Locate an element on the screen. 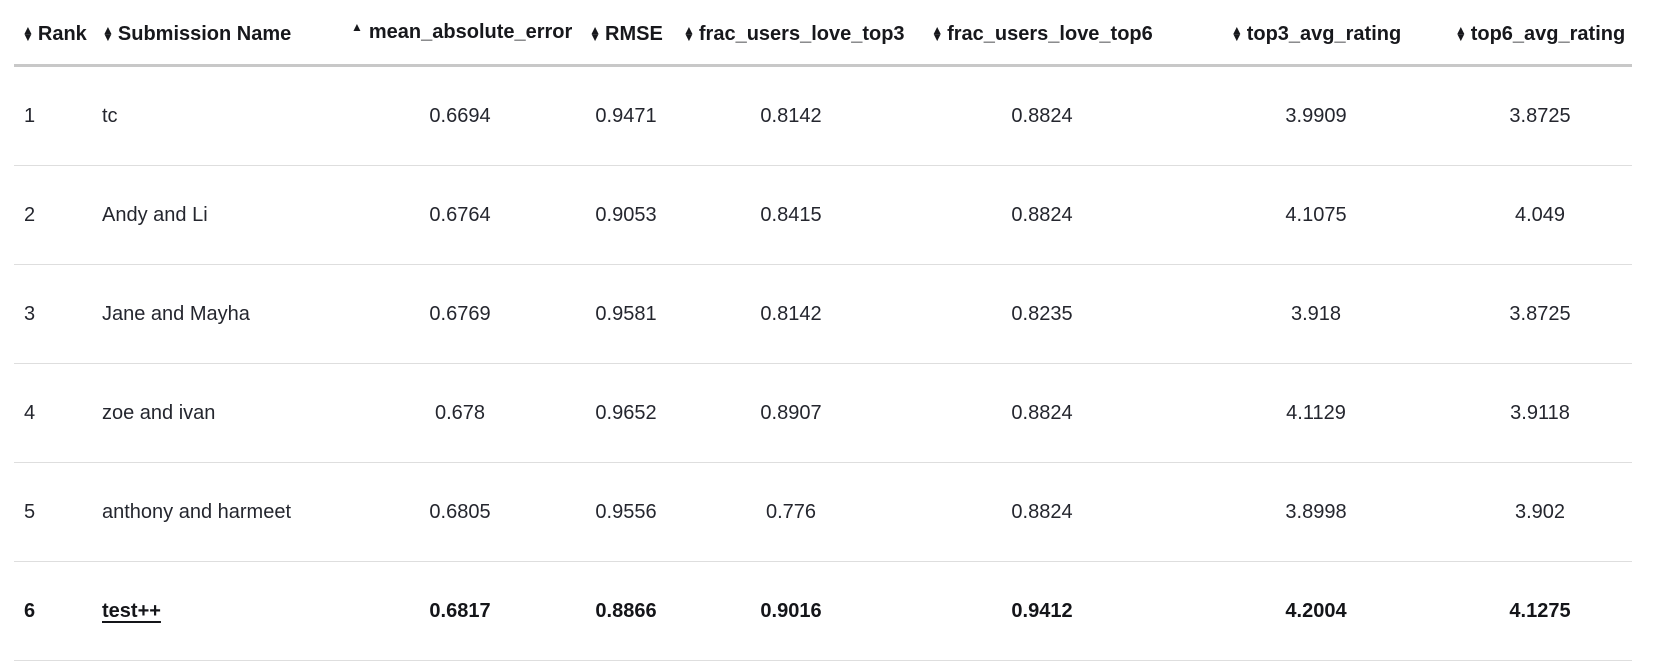 The image size is (1666, 661). rank-cell: 2 is located at coordinates (55, 215).